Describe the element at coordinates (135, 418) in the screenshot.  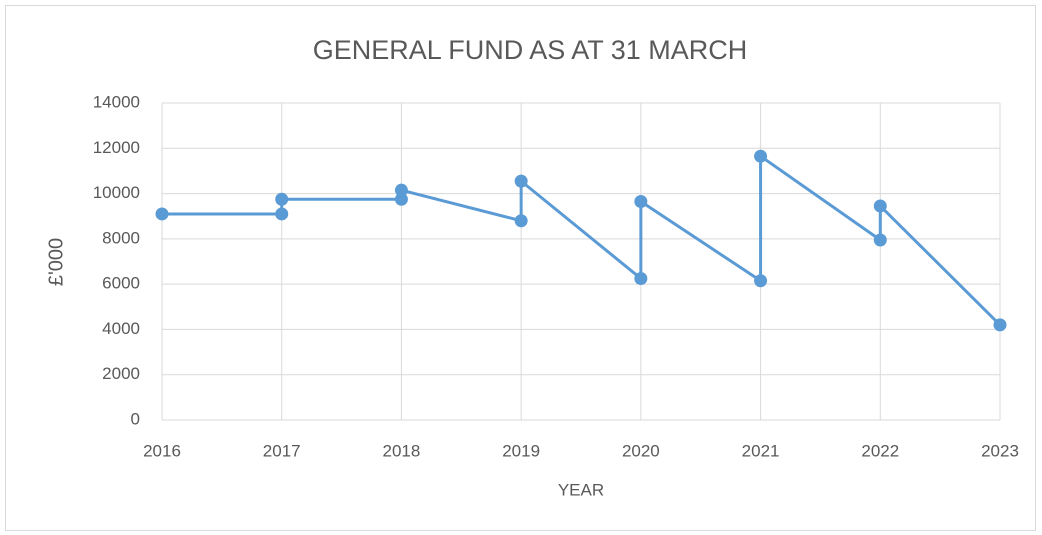
I see `y-tick-label: 0` at that location.